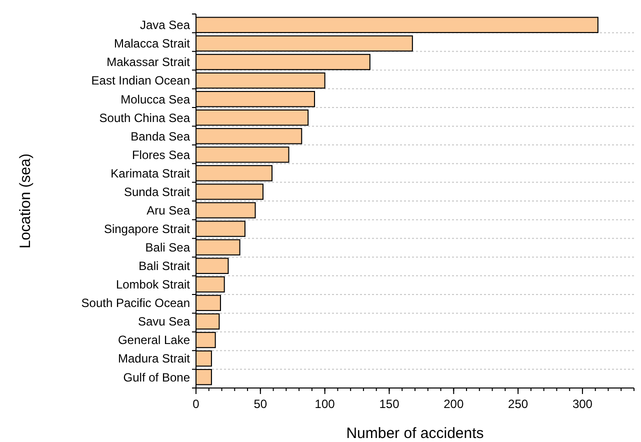 The image size is (641, 442). I want to click on y-tick-label: Molucca Sea, so click(155, 99).